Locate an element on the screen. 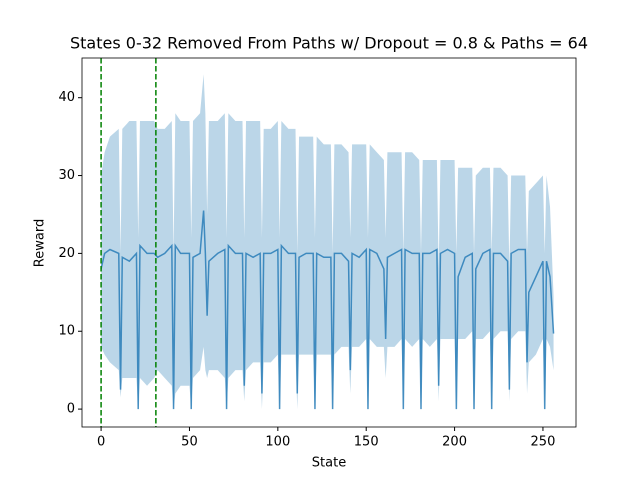 This screenshot has width=640, height=480. x-tick-label: 100 is located at coordinates (277, 442).